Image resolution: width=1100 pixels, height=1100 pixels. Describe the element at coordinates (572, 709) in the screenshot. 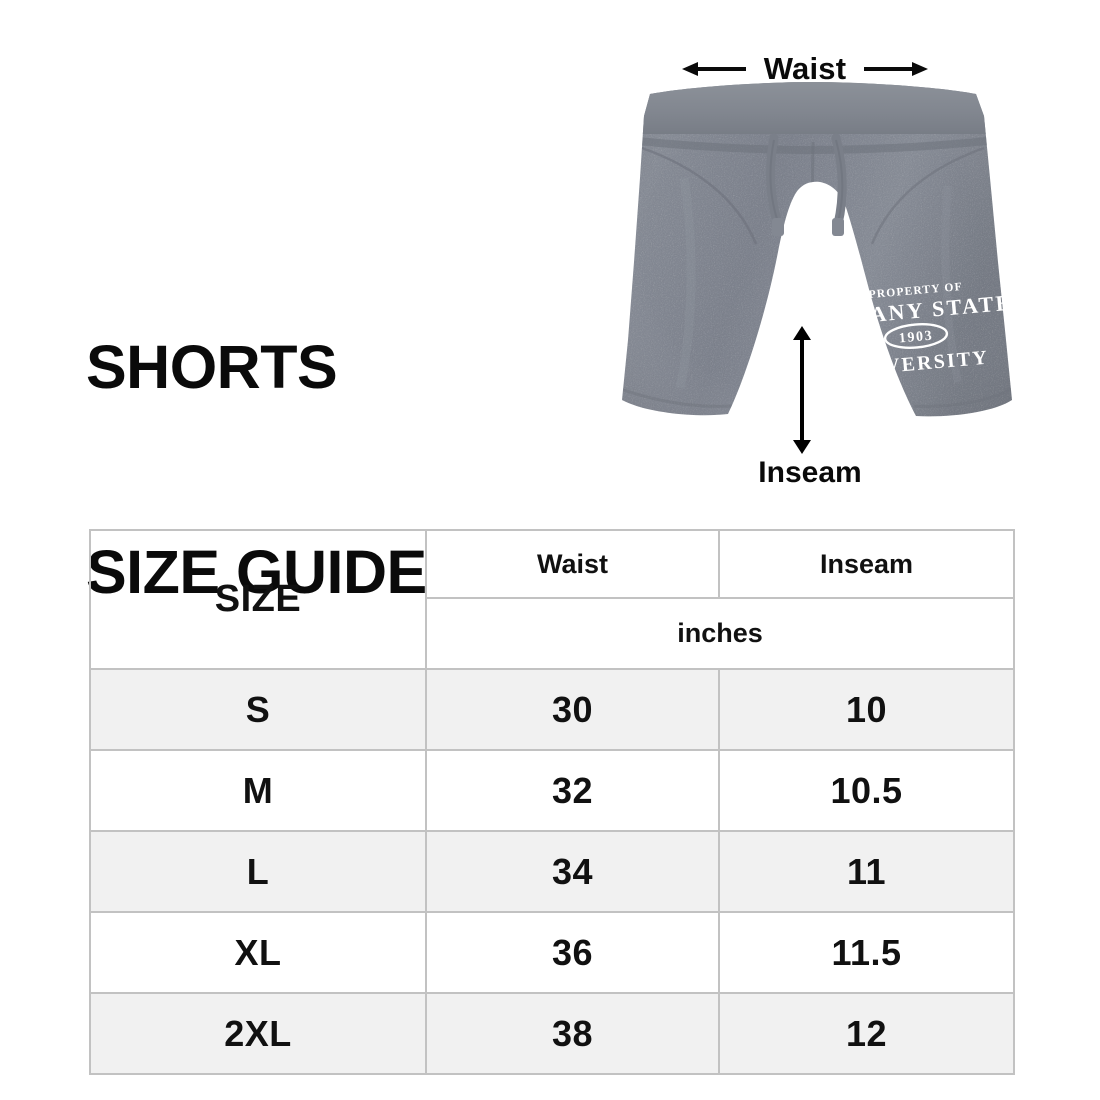

I see `cell-waist: 30` at that location.